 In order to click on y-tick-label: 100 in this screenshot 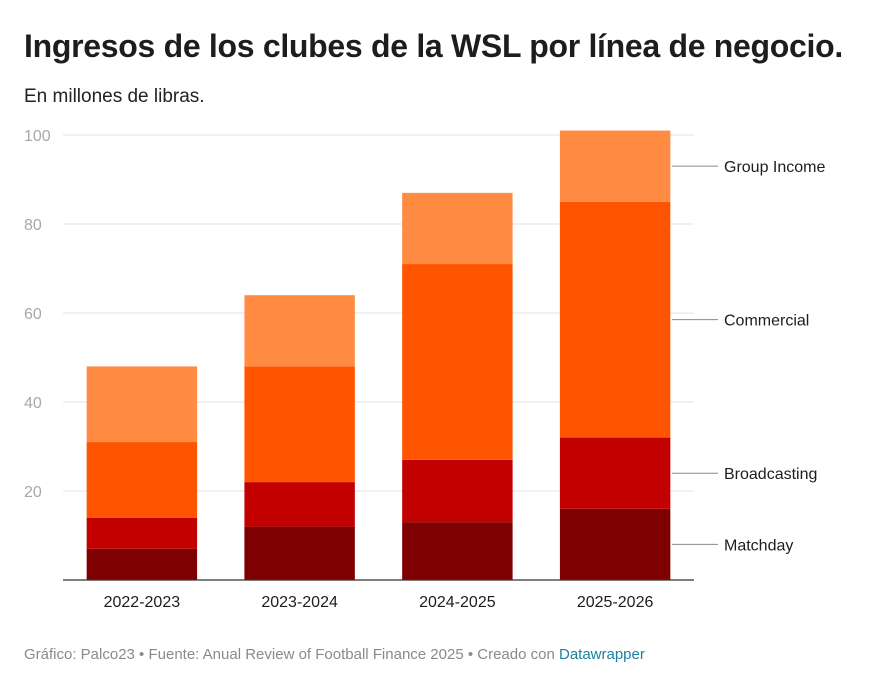, I will do `click(37, 136)`.